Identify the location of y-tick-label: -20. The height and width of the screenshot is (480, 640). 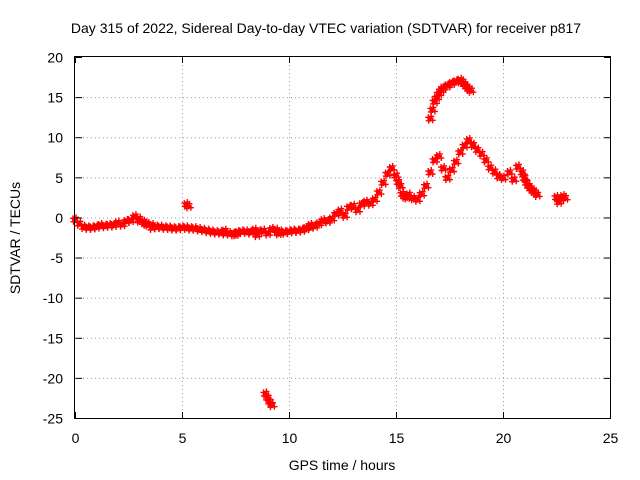
(53, 378).